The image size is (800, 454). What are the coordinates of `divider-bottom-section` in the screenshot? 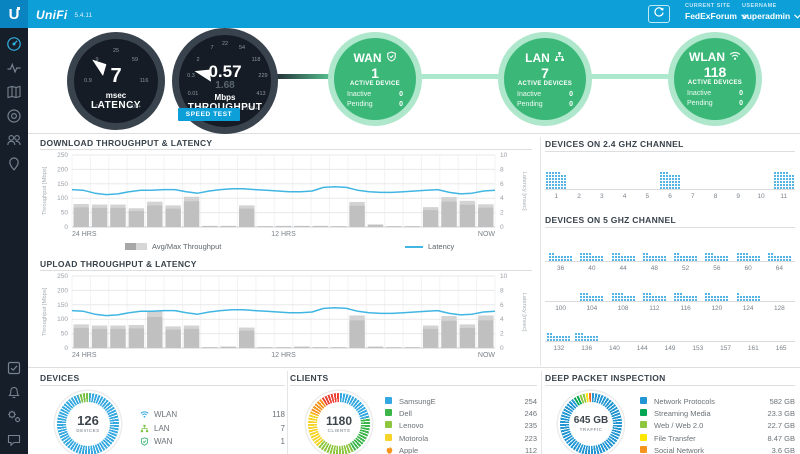 It's located at (414, 367).